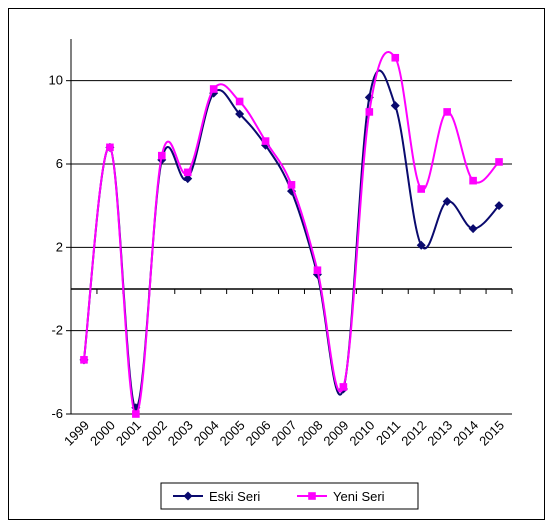  Describe the element at coordinates (128, 433) in the screenshot. I see `x-tick-label: 2001` at that location.